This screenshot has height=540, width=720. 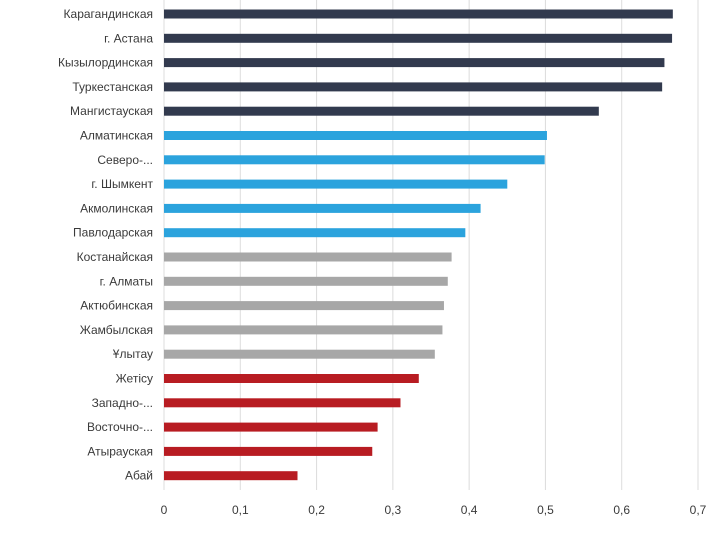 I want to click on x-tick-label: 0,3, so click(x=393, y=510).